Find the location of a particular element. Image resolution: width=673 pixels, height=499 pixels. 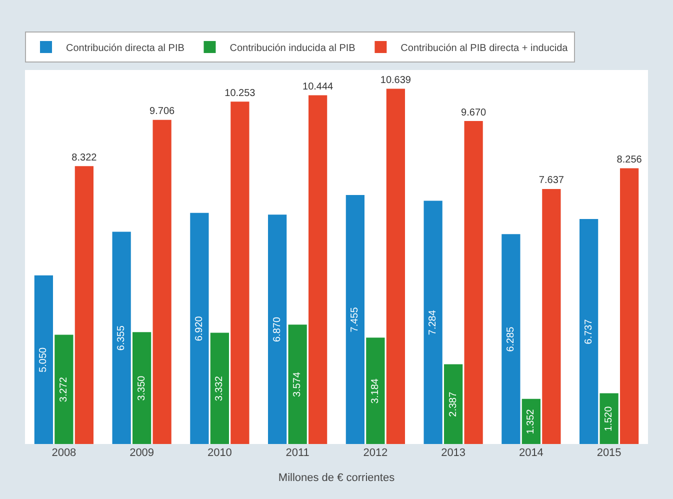

x-tick-label: 2009 is located at coordinates (142, 453).